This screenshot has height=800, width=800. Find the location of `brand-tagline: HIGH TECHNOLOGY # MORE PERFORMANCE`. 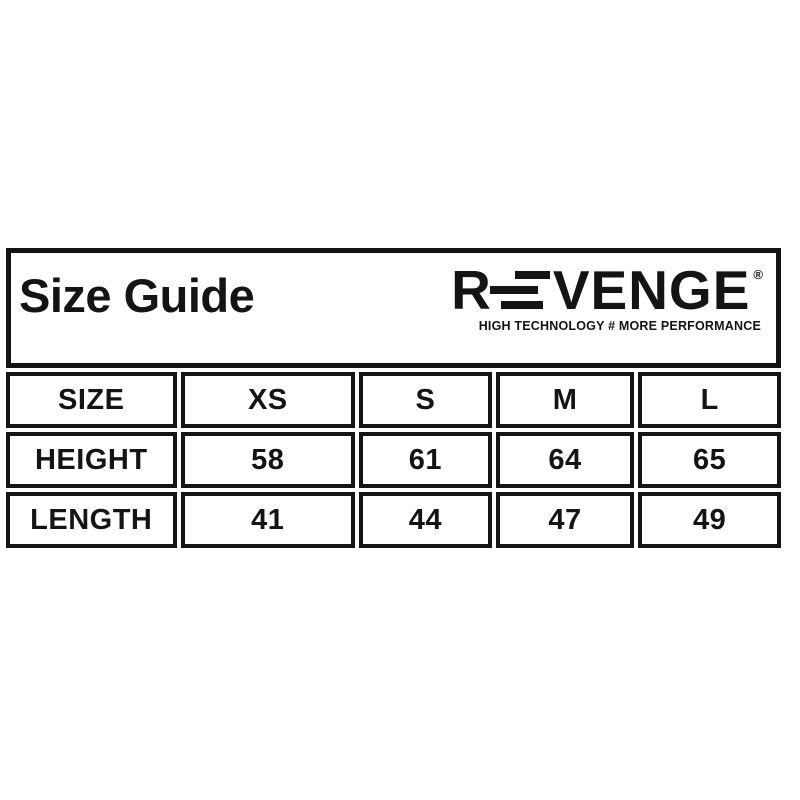

brand-tagline: HIGH TECHNOLOGY # MORE PERFORMANCE is located at coordinates (619, 325).